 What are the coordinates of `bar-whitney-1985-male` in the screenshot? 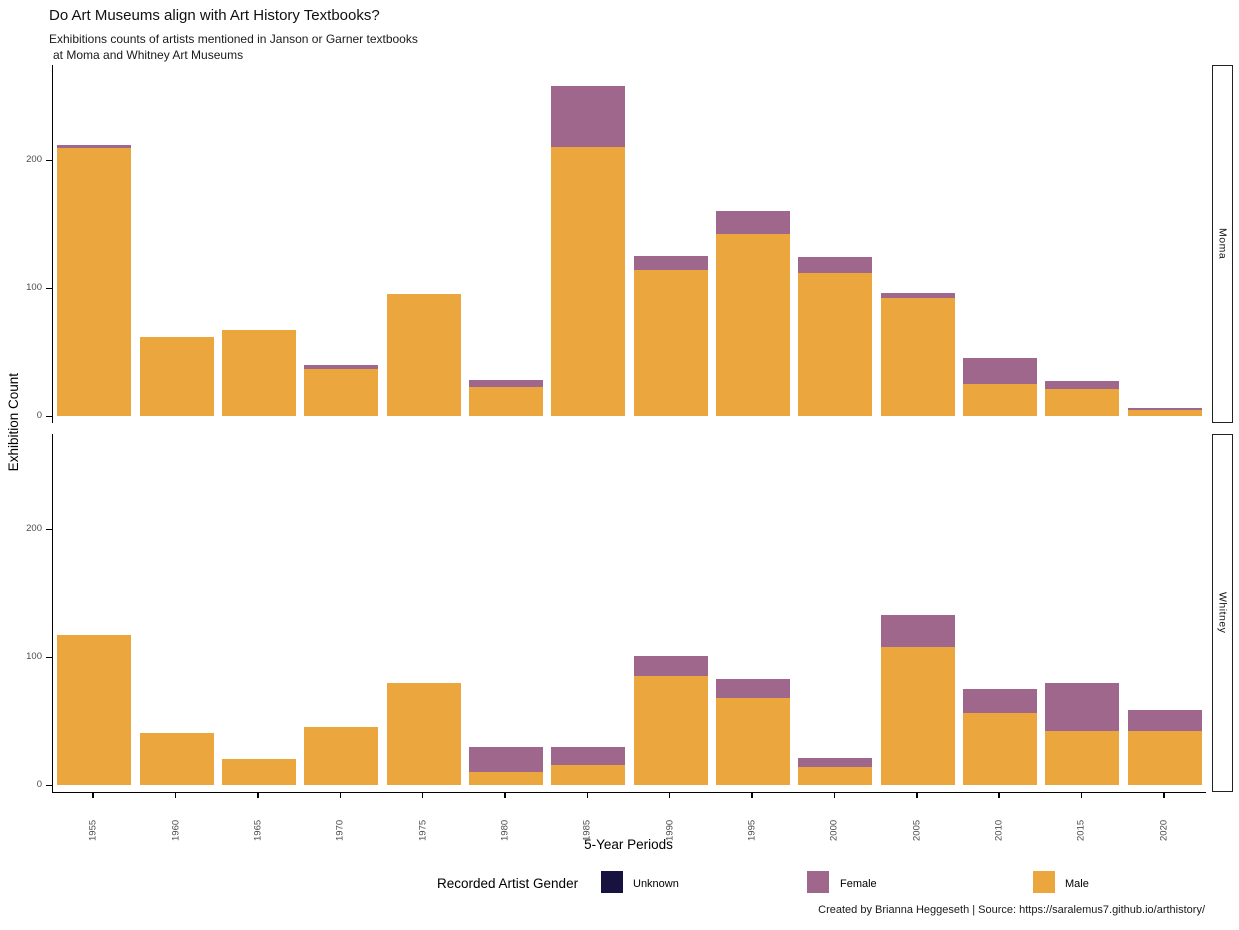 It's located at (588, 774).